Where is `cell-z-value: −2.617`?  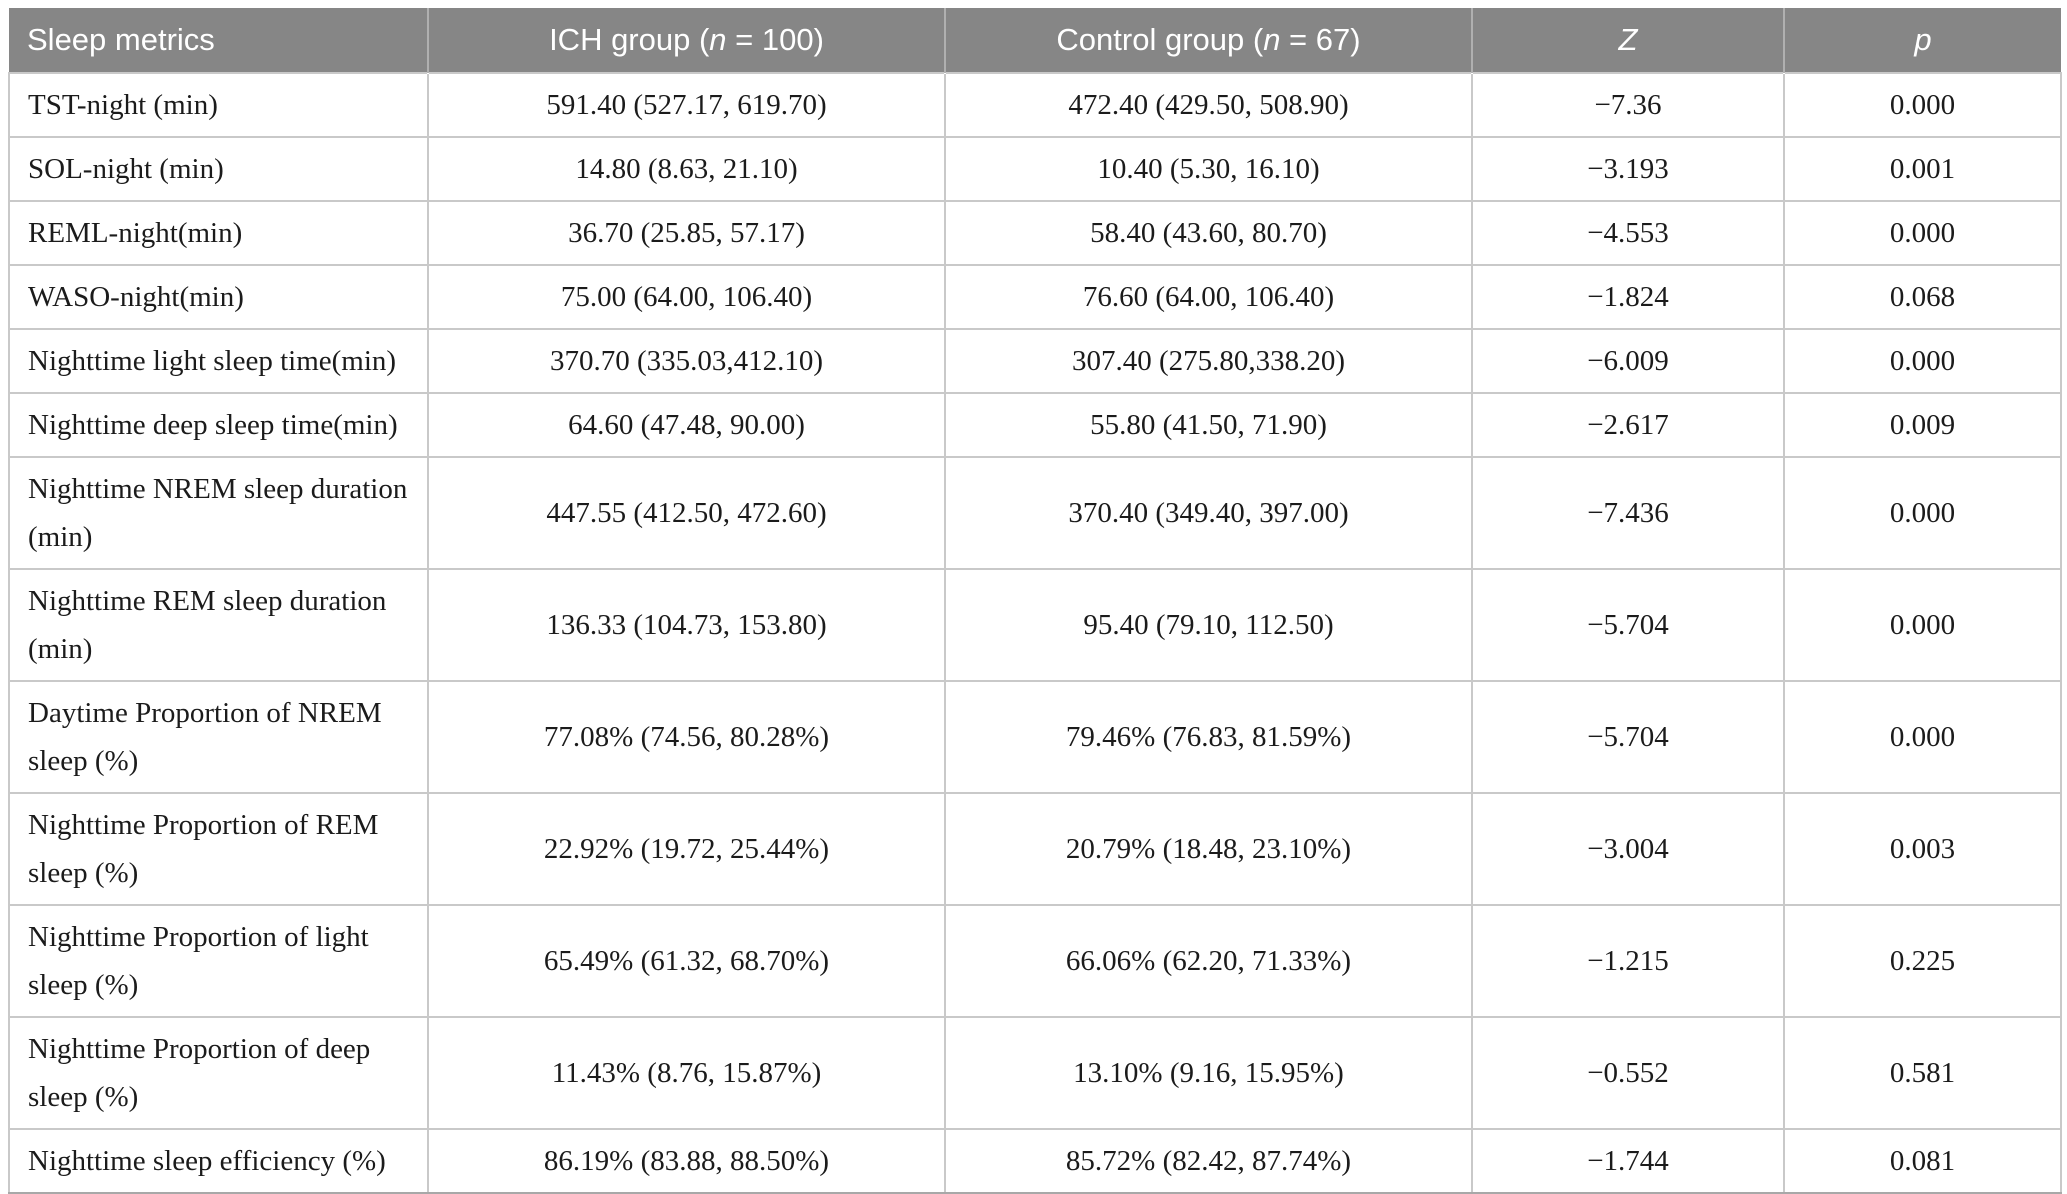 cell-z-value: −2.617 is located at coordinates (1627, 424).